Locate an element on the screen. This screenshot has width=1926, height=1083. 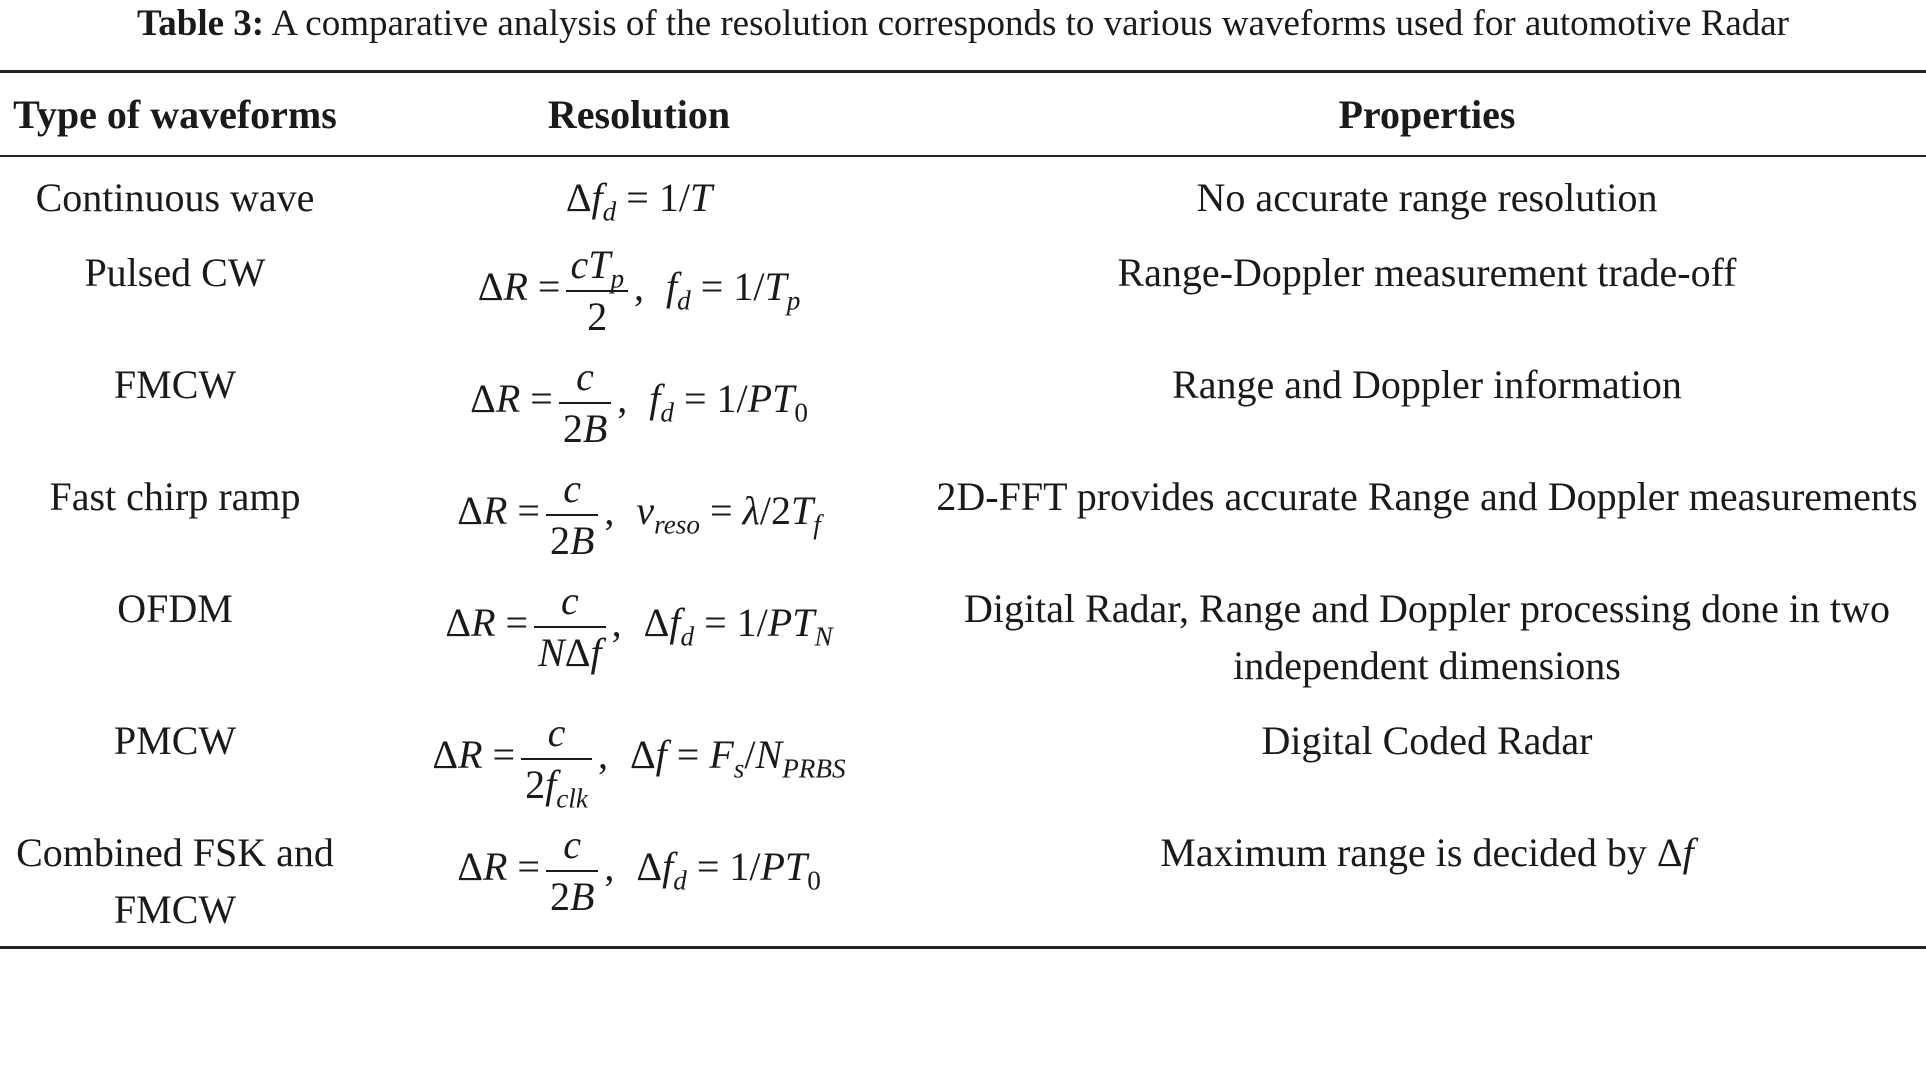
table-header-row: Type of waveforms Resolution Properties is located at coordinates (963, 115).